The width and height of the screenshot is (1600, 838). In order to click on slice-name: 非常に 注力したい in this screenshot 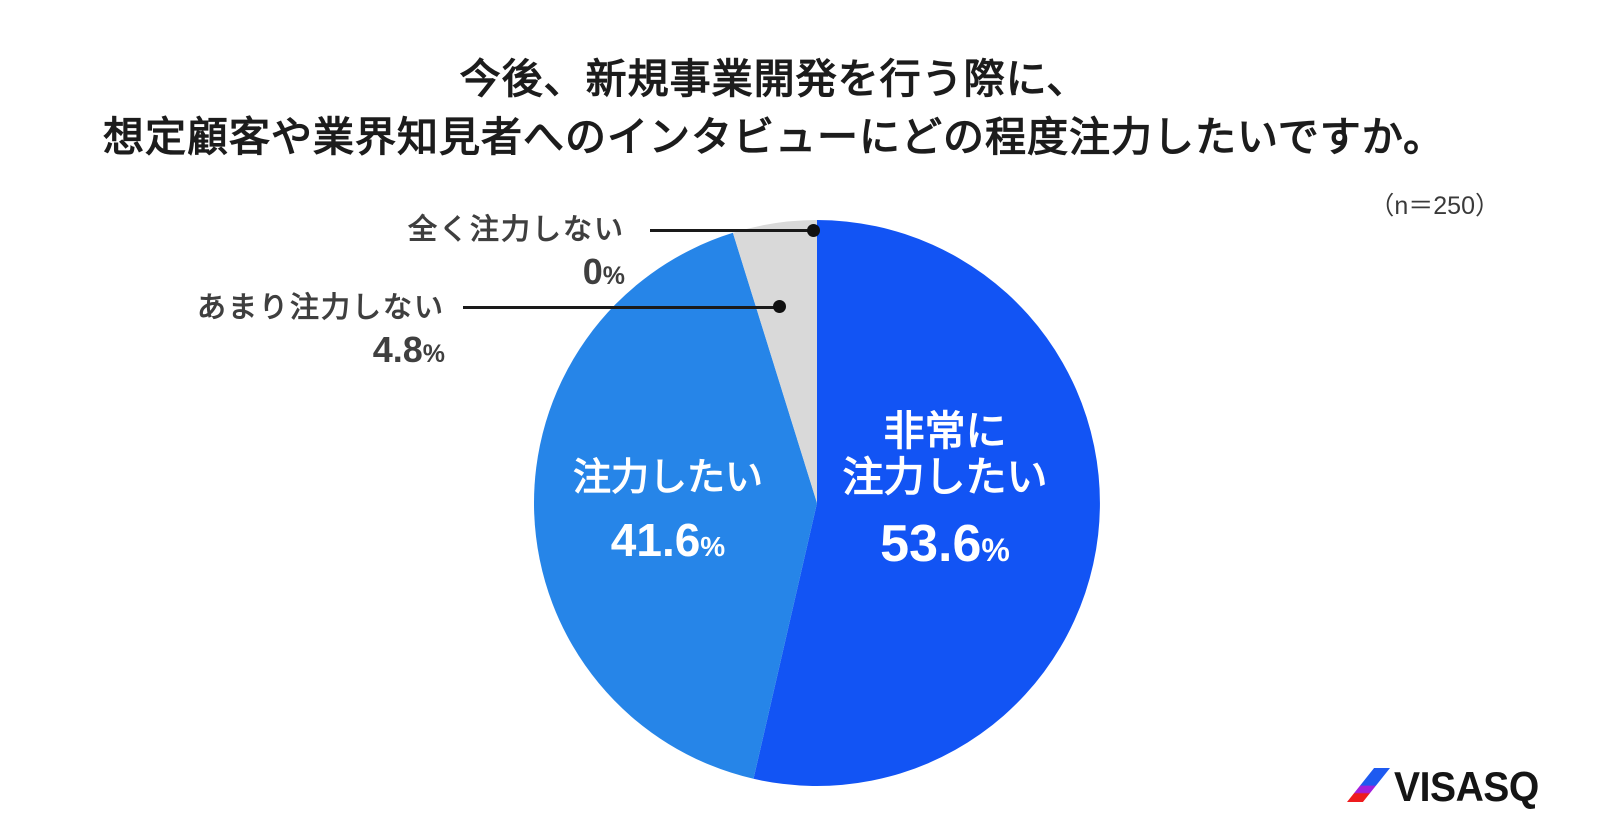, I will do `click(945, 454)`.